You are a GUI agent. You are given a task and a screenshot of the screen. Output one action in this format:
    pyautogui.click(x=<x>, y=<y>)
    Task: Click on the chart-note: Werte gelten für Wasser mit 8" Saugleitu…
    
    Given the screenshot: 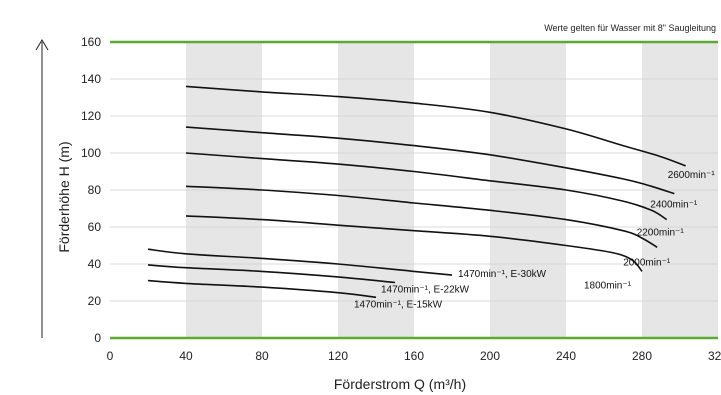 What is the action you would take?
    pyautogui.click(x=630, y=28)
    